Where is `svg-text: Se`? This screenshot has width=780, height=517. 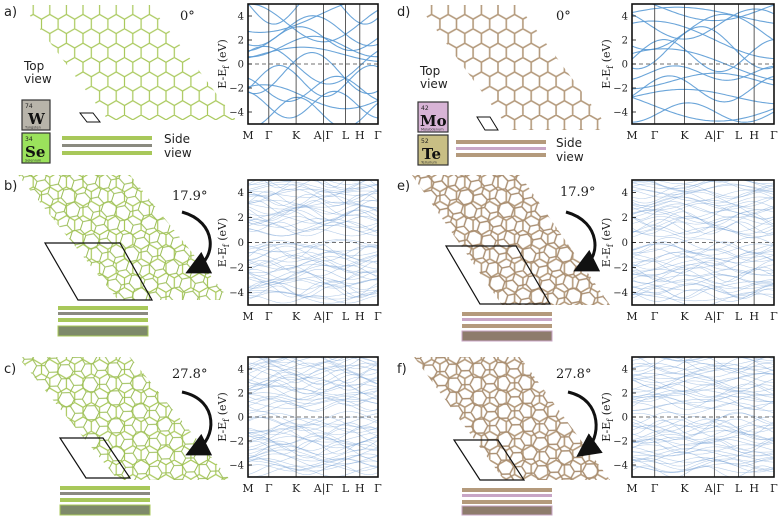
svg-text: Se is located at coordinates (35, 152).